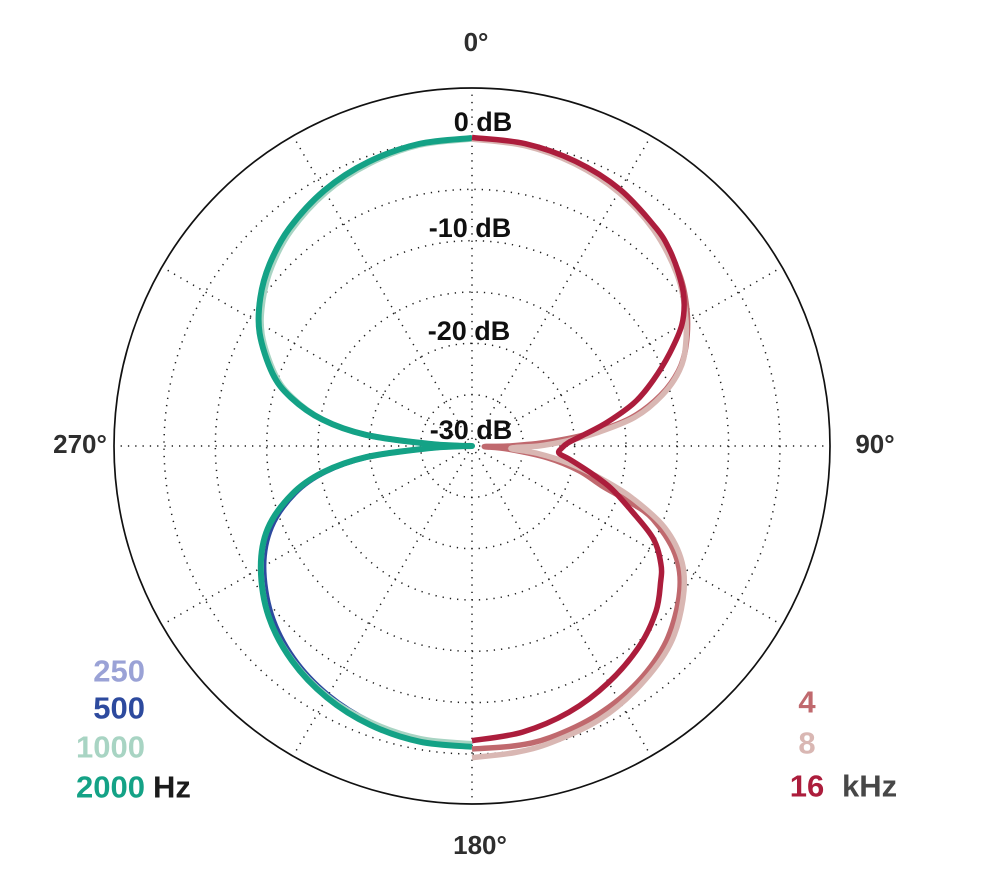  What do you see at coordinates (807, 786) in the screenshot?
I see `legend-item-16khz: 16` at bounding box center [807, 786].